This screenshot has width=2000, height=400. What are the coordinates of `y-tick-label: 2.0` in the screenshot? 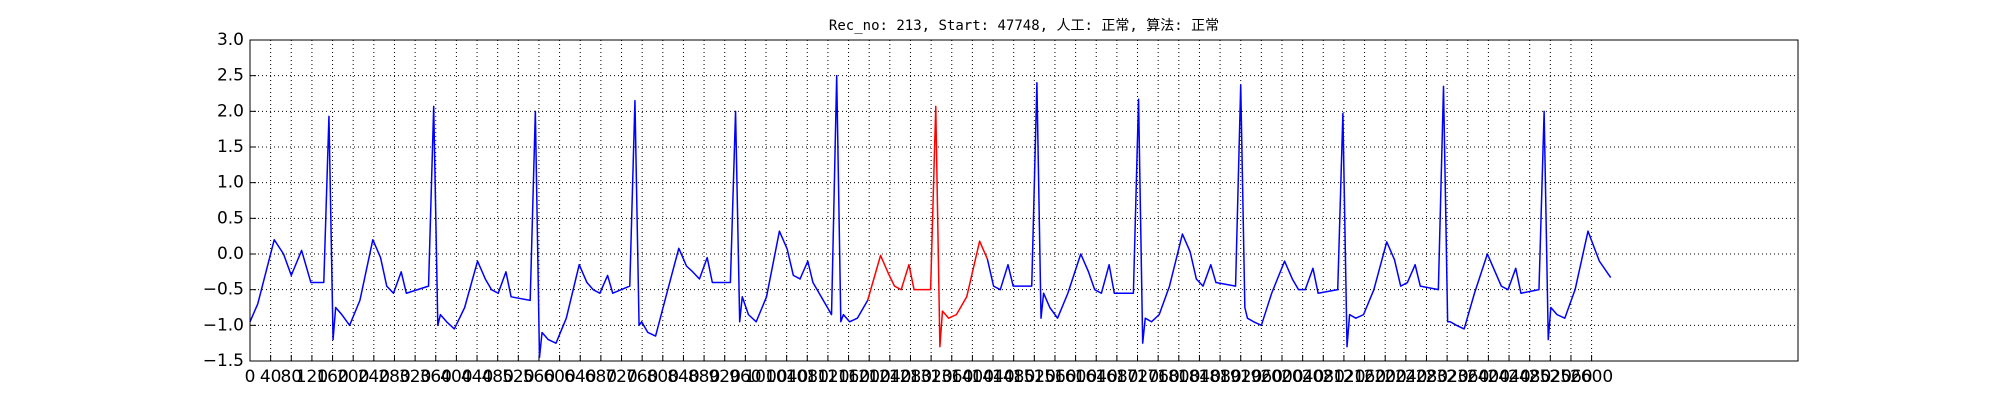 It's located at (230, 111).